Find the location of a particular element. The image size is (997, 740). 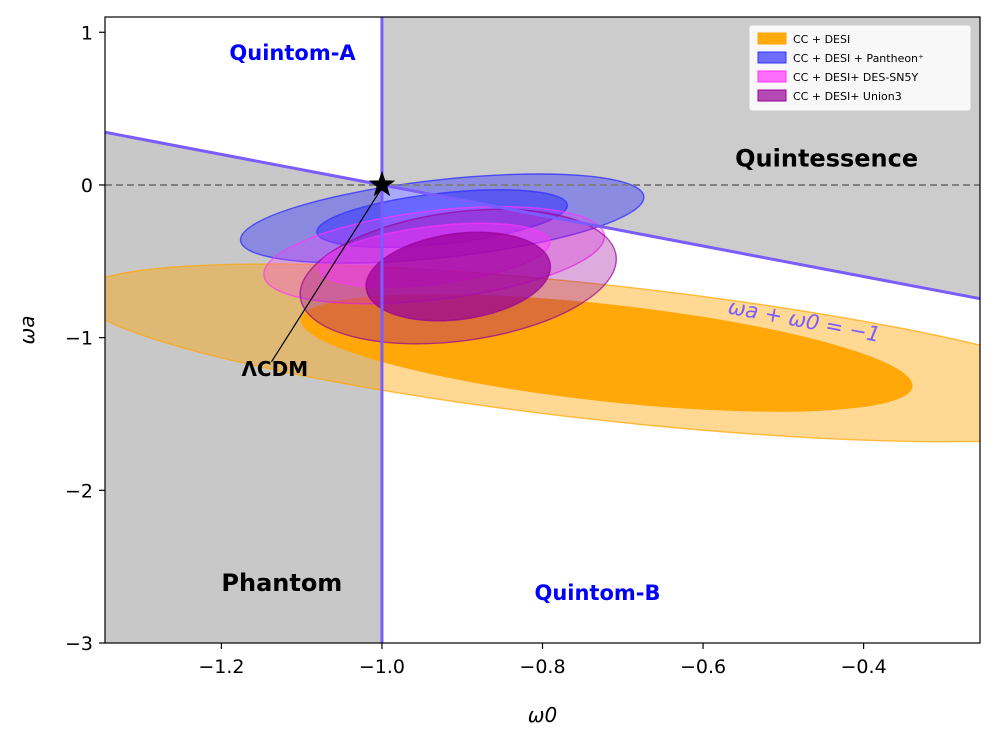

x-tick-label: −0.8 is located at coordinates (542, 667).